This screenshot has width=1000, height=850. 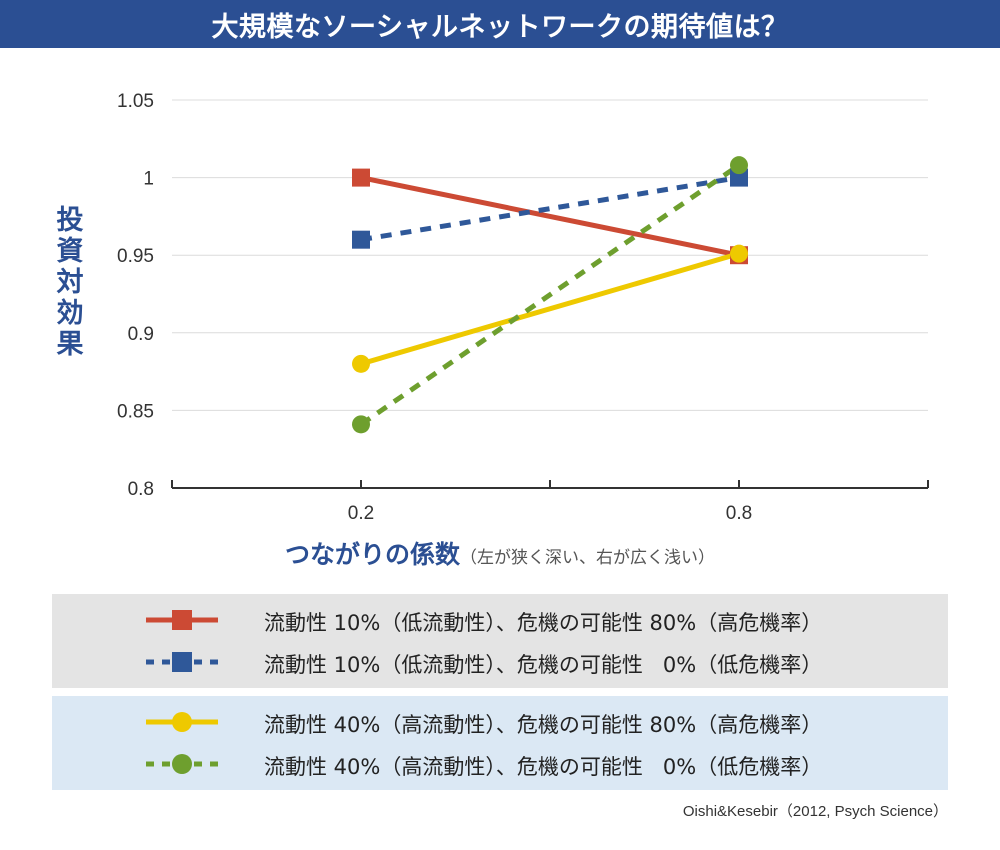 What do you see at coordinates (70, 220) in the screenshot?
I see `y-axis-label-char: 投` at bounding box center [70, 220].